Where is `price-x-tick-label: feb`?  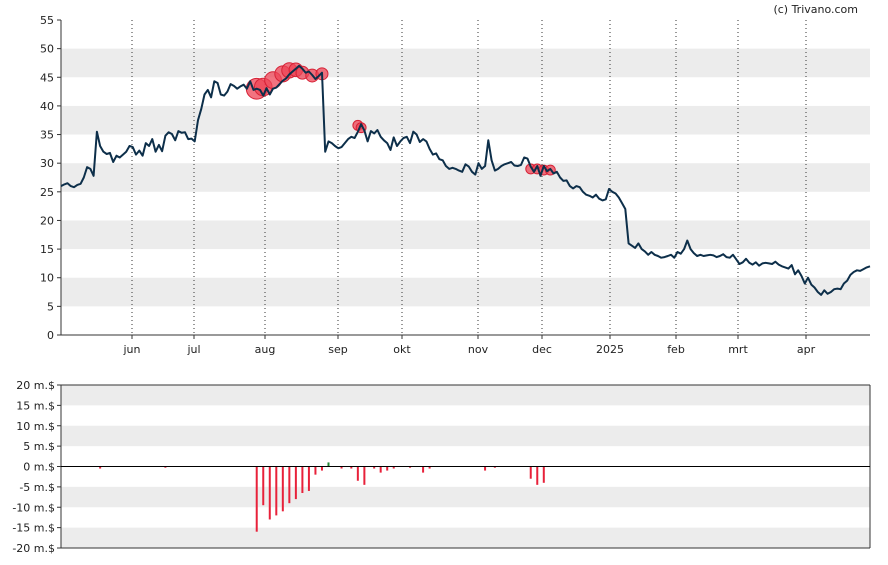
price-x-tick-label: feb is located at coordinates (676, 349).